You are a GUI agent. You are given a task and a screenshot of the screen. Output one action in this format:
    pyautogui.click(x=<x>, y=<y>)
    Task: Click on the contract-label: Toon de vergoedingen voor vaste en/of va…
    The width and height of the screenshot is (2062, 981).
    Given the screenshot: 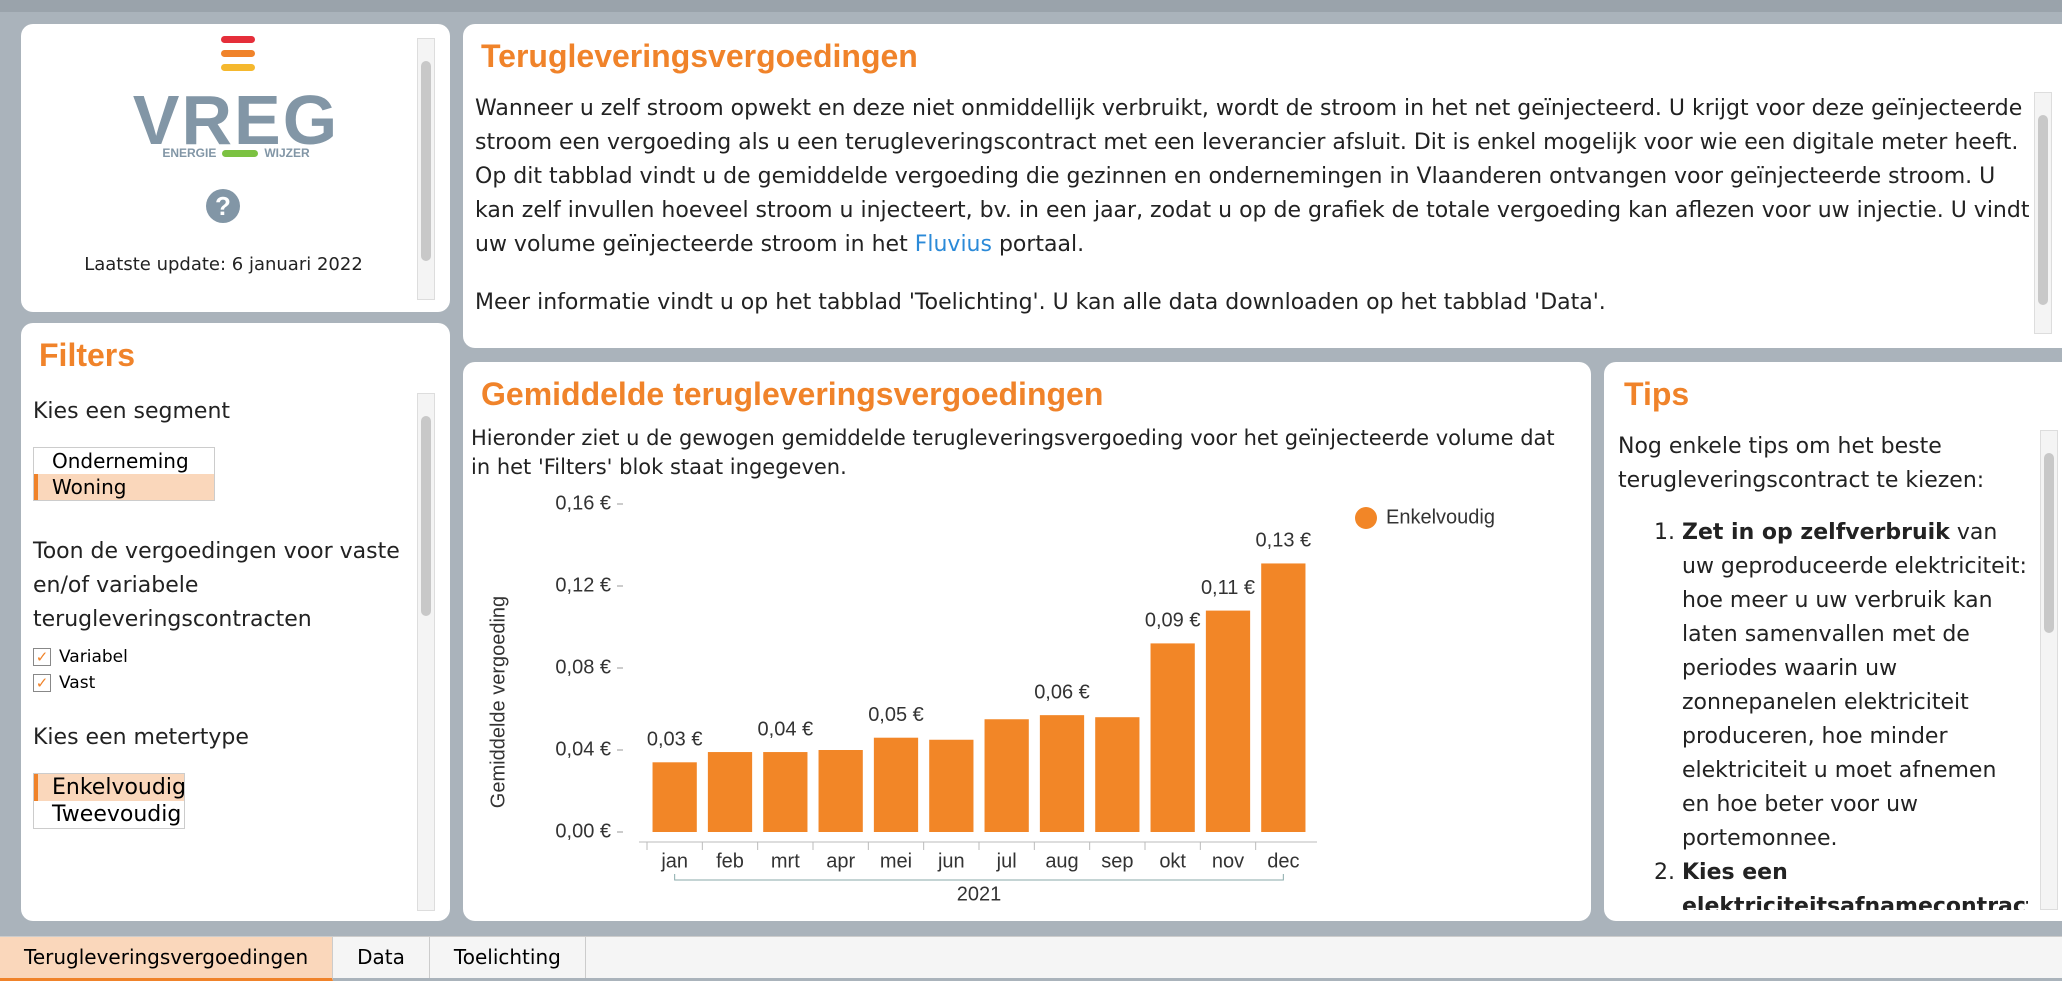 What is the action you would take?
    pyautogui.click(x=216, y=585)
    